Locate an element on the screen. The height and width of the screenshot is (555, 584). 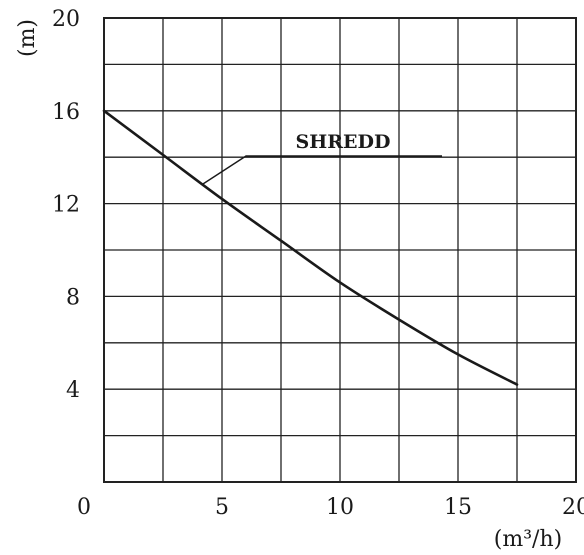
x-tick-label: 10 is located at coordinates (340, 507).